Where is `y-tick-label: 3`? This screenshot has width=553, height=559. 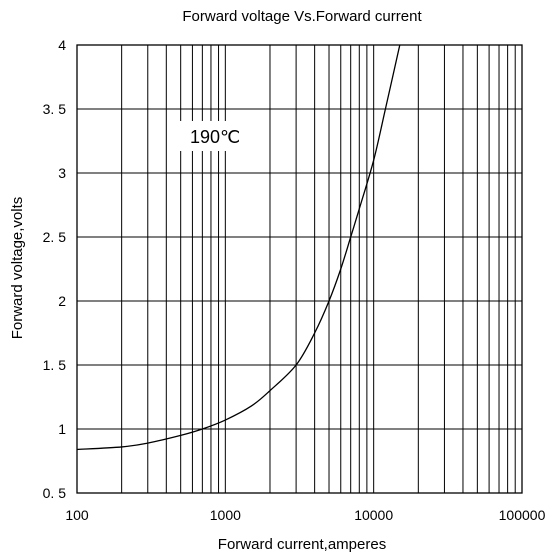
y-tick-label: 3 is located at coordinates (62, 173).